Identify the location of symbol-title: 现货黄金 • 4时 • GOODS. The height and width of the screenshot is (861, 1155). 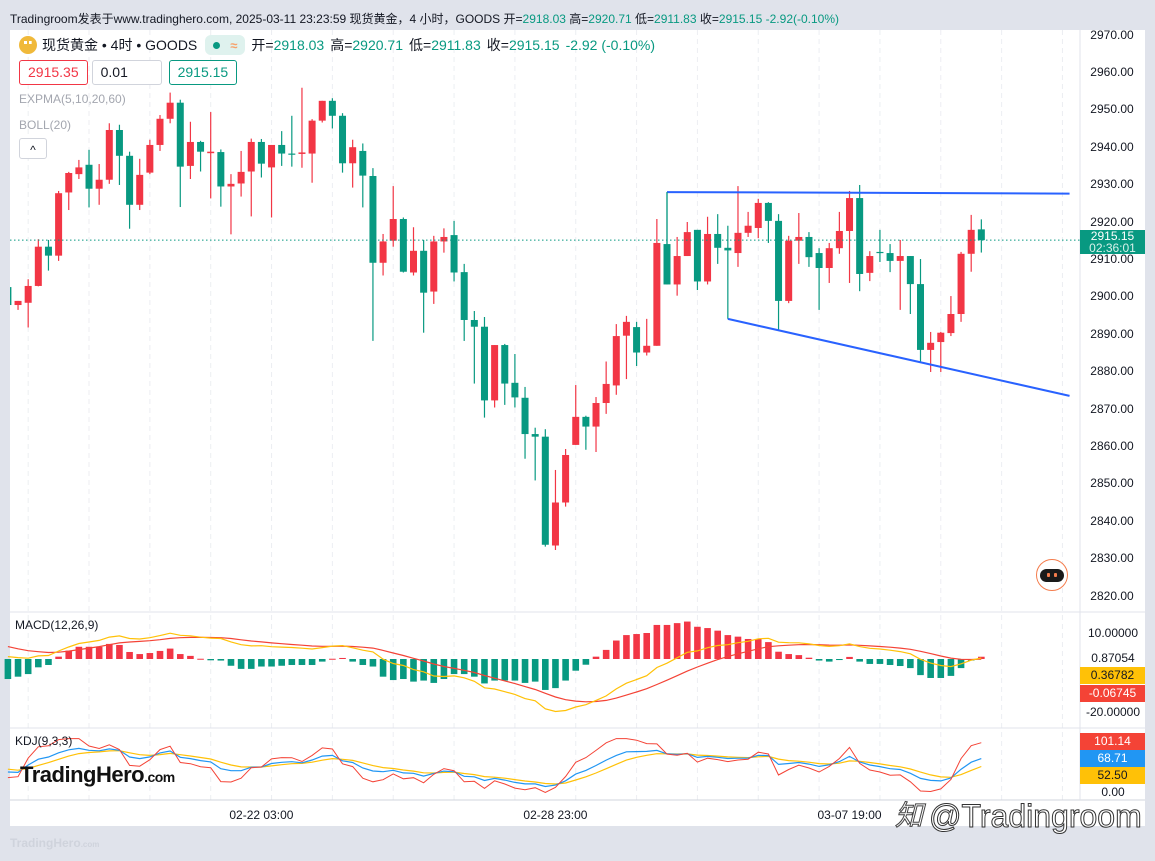
(120, 45).